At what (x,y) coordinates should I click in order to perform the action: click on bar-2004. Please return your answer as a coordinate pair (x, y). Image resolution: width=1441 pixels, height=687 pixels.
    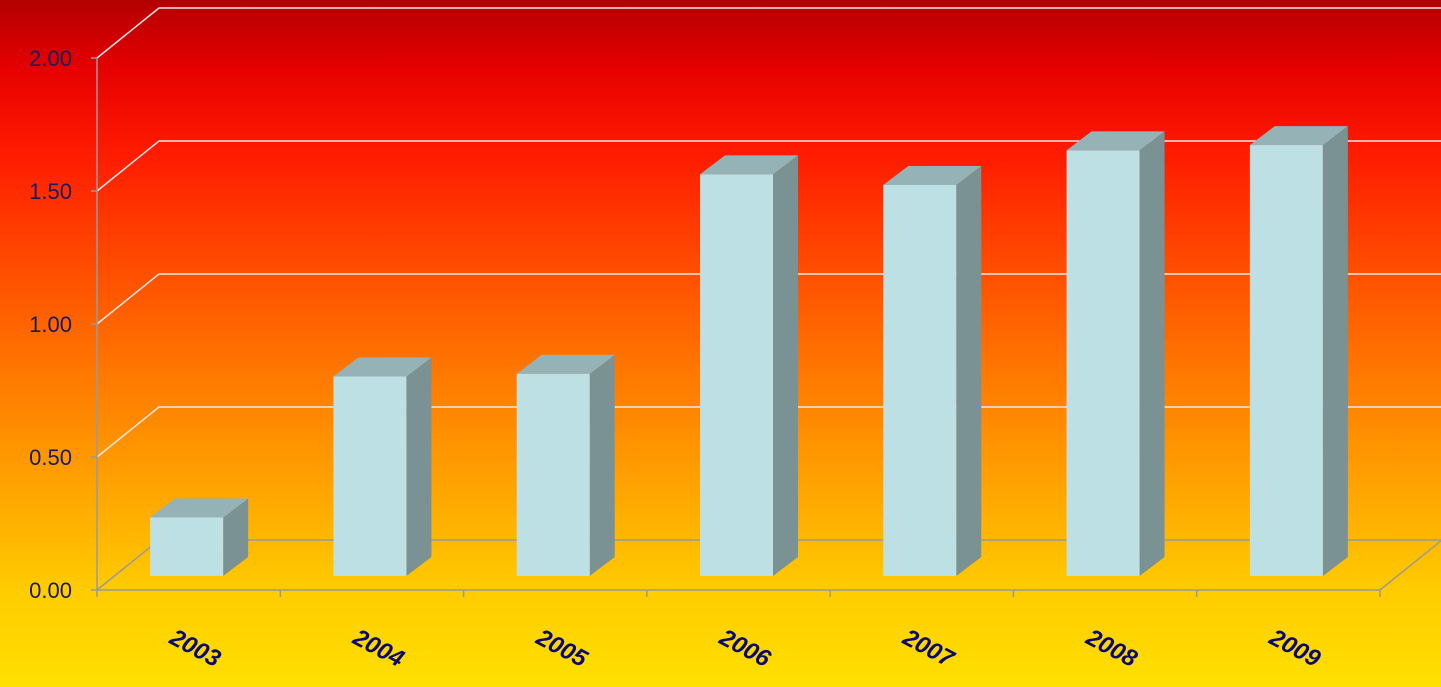
    Looking at the image, I should click on (382, 466).